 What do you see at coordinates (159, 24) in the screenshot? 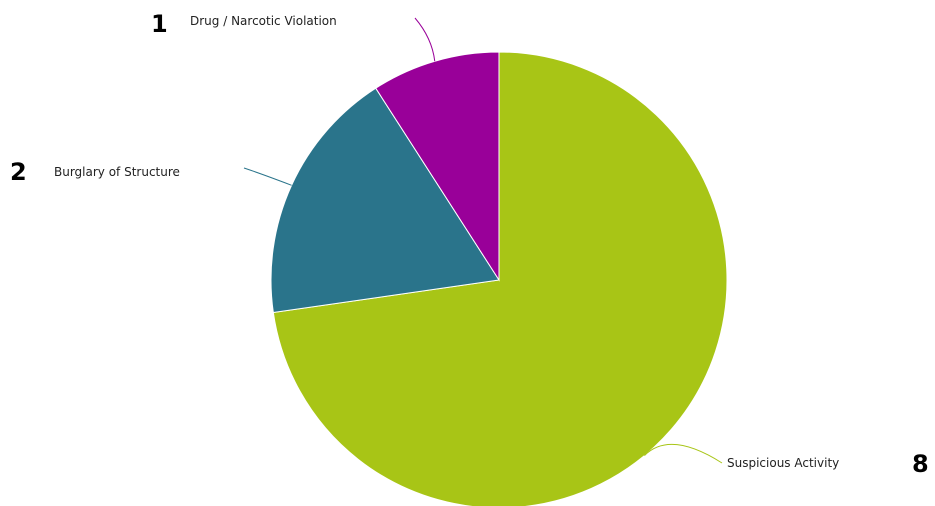
I see `count-label-drug-narcotic-violation: 1` at bounding box center [159, 24].